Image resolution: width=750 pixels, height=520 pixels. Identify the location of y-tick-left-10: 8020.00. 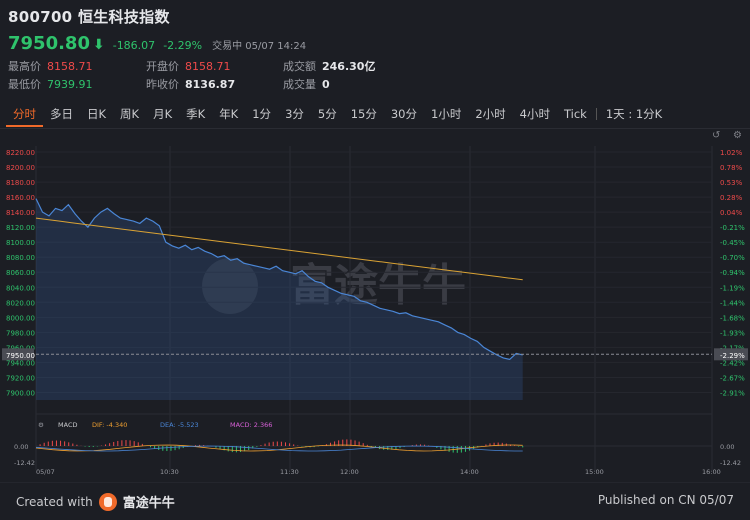
(20, 303).